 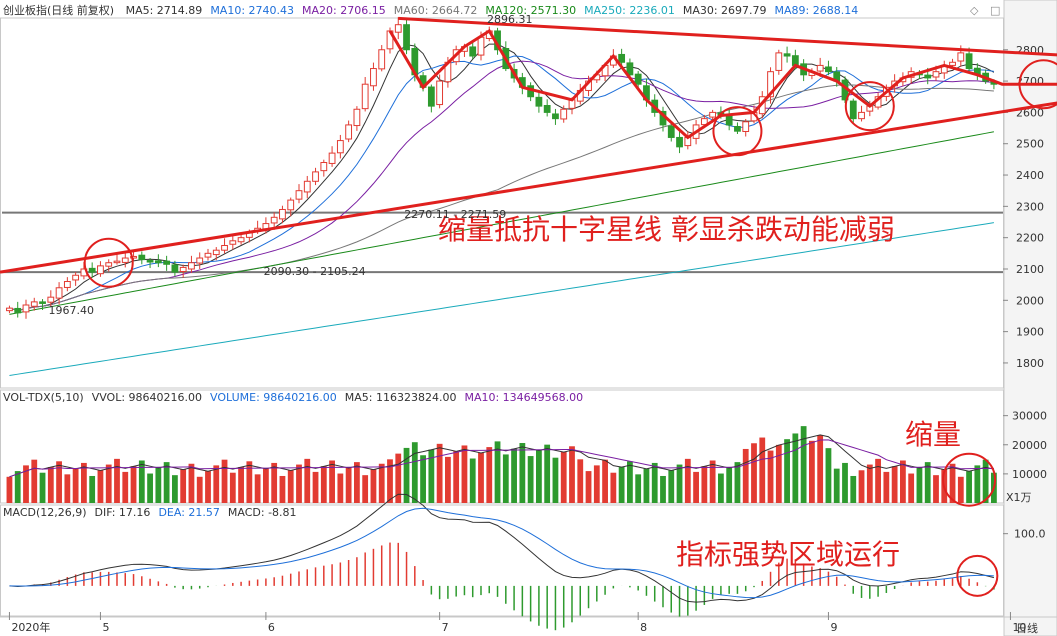 I want to click on period-label: 日线, so click(x=1027, y=628).